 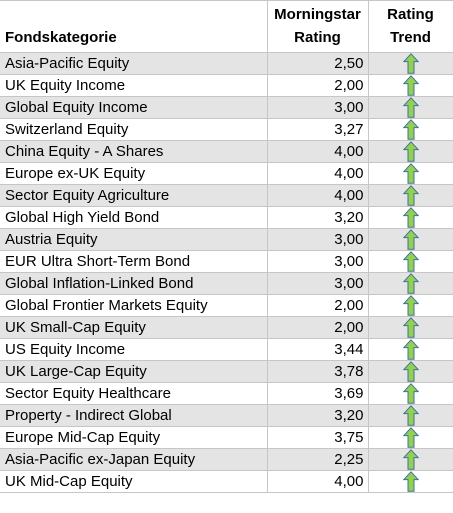 I want to click on category-cell: Global Frontier Markets Equity, so click(x=134, y=305).